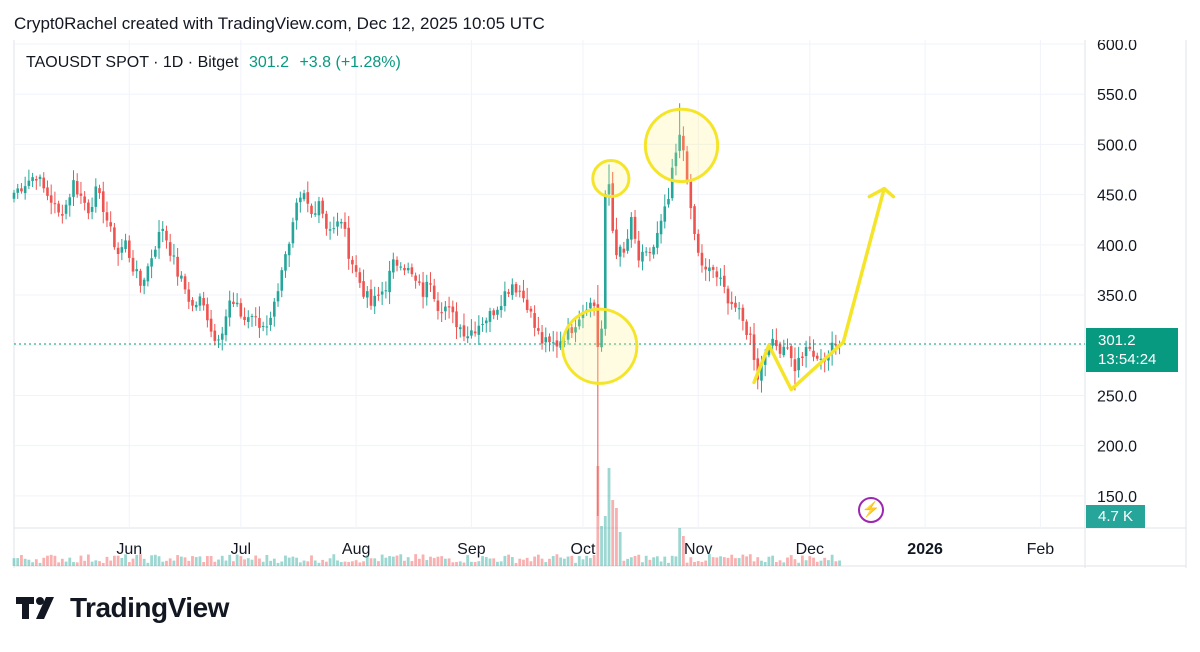 The image size is (1200, 652). What do you see at coordinates (1117, 296) in the screenshot?
I see `y-tick-label: 350.0` at bounding box center [1117, 296].